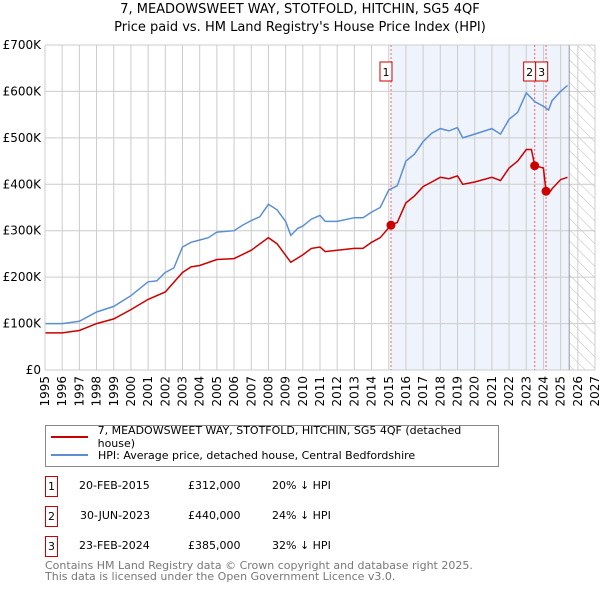 This screenshot has width=600, height=590. What do you see at coordinates (23, 45) in the screenshot?
I see `y-tick-label: £700K` at bounding box center [23, 45].